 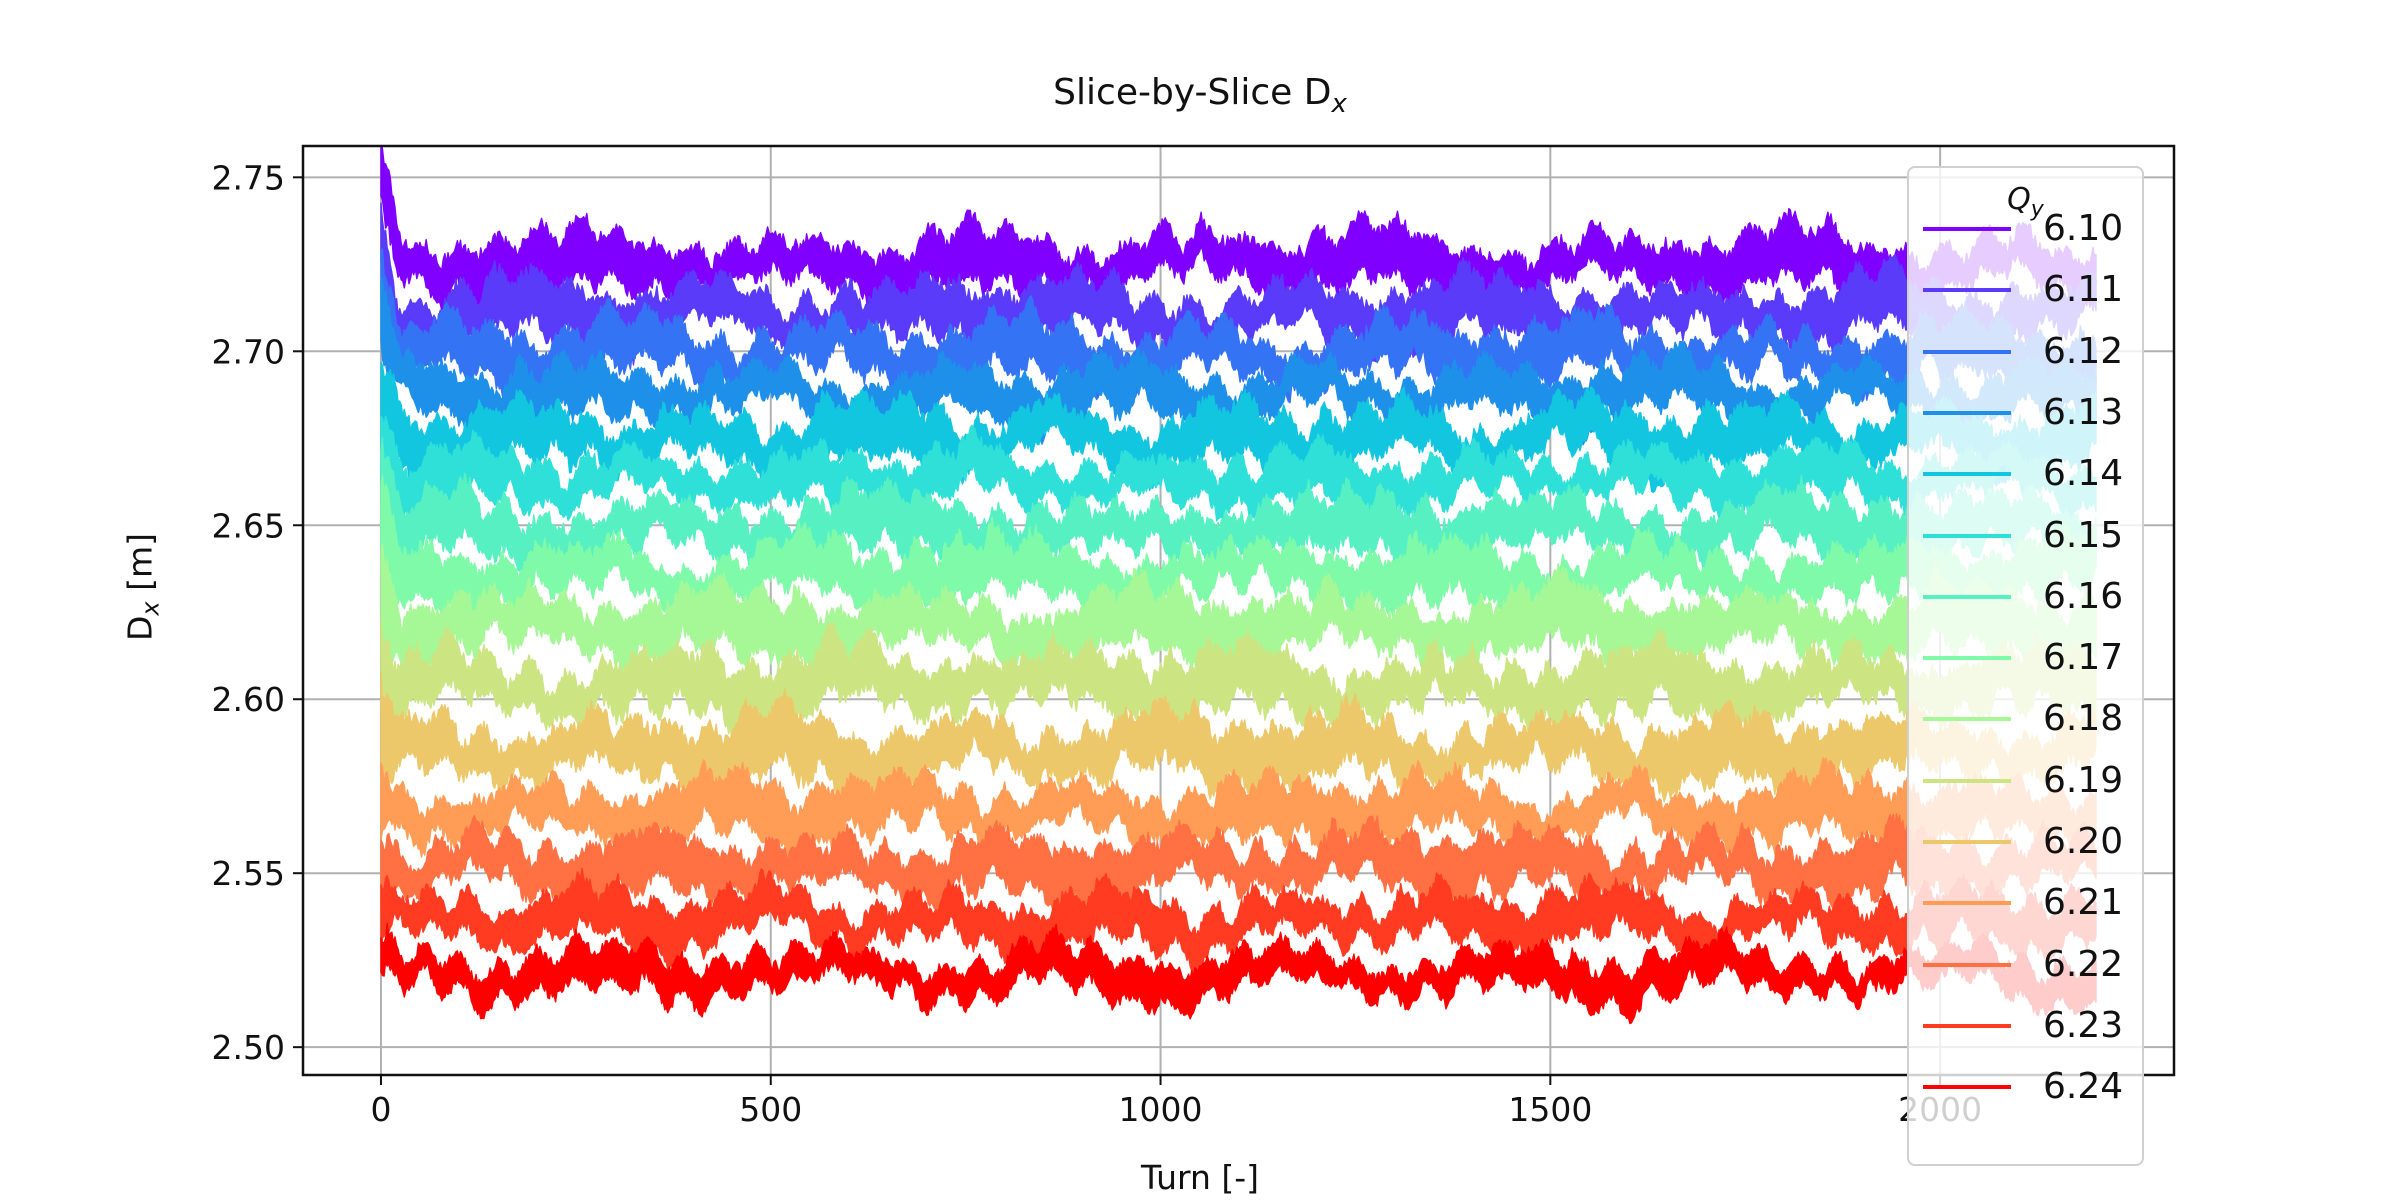 What do you see at coordinates (248, 525) in the screenshot?
I see `y-tick-label: 2.65` at bounding box center [248, 525].